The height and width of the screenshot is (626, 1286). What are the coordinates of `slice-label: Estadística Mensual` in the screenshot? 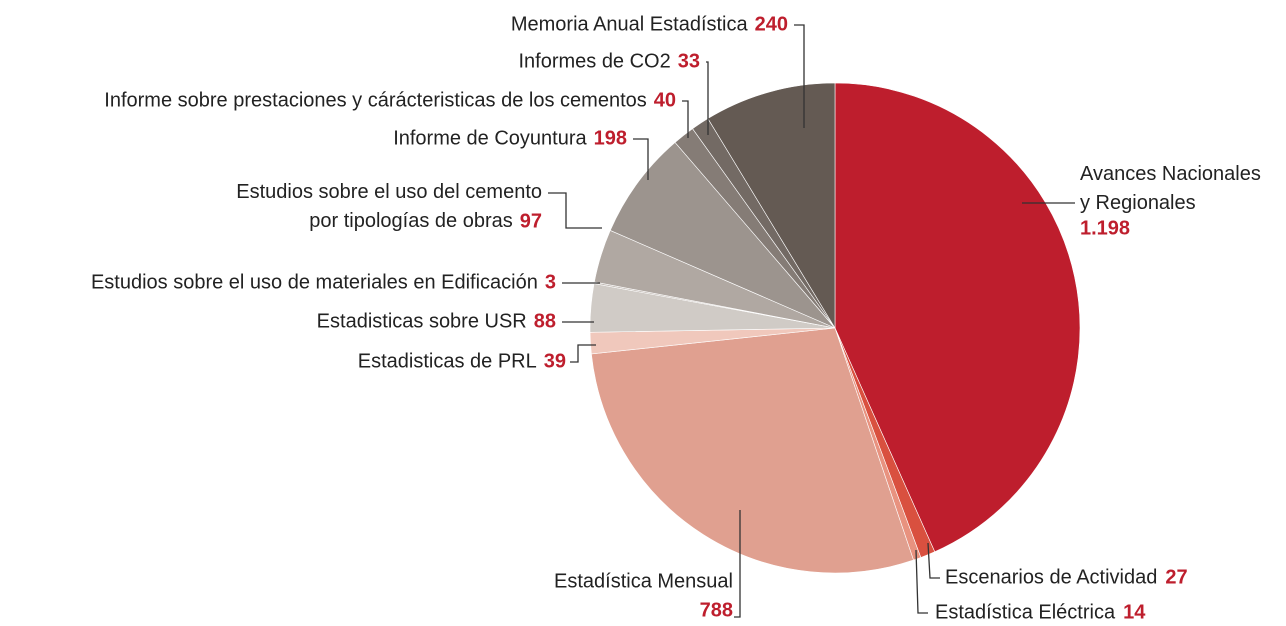 It's located at (643, 581).